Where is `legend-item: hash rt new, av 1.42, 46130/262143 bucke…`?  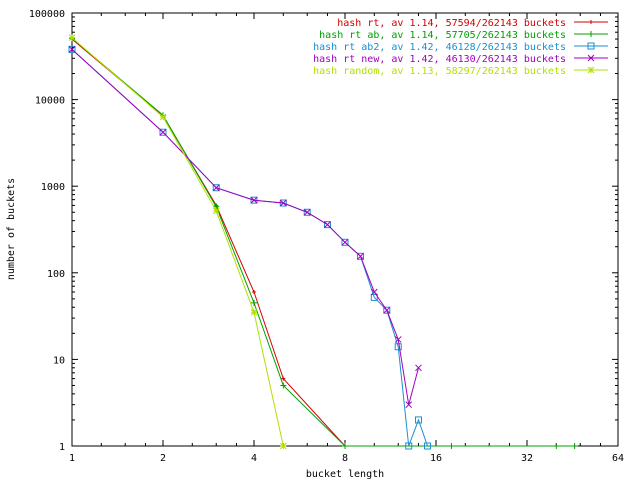
legend-item: hash rt new, av 1.42, 46130/262143 bucke… is located at coordinates (460, 59).